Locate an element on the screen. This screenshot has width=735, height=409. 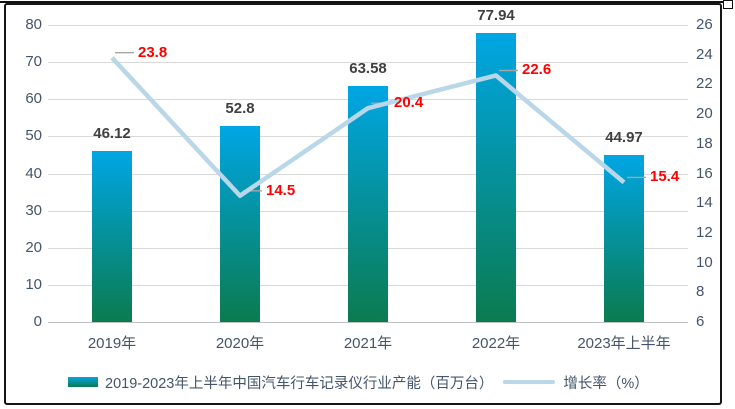
right-axis-tick: 14 is located at coordinates (704, 203).